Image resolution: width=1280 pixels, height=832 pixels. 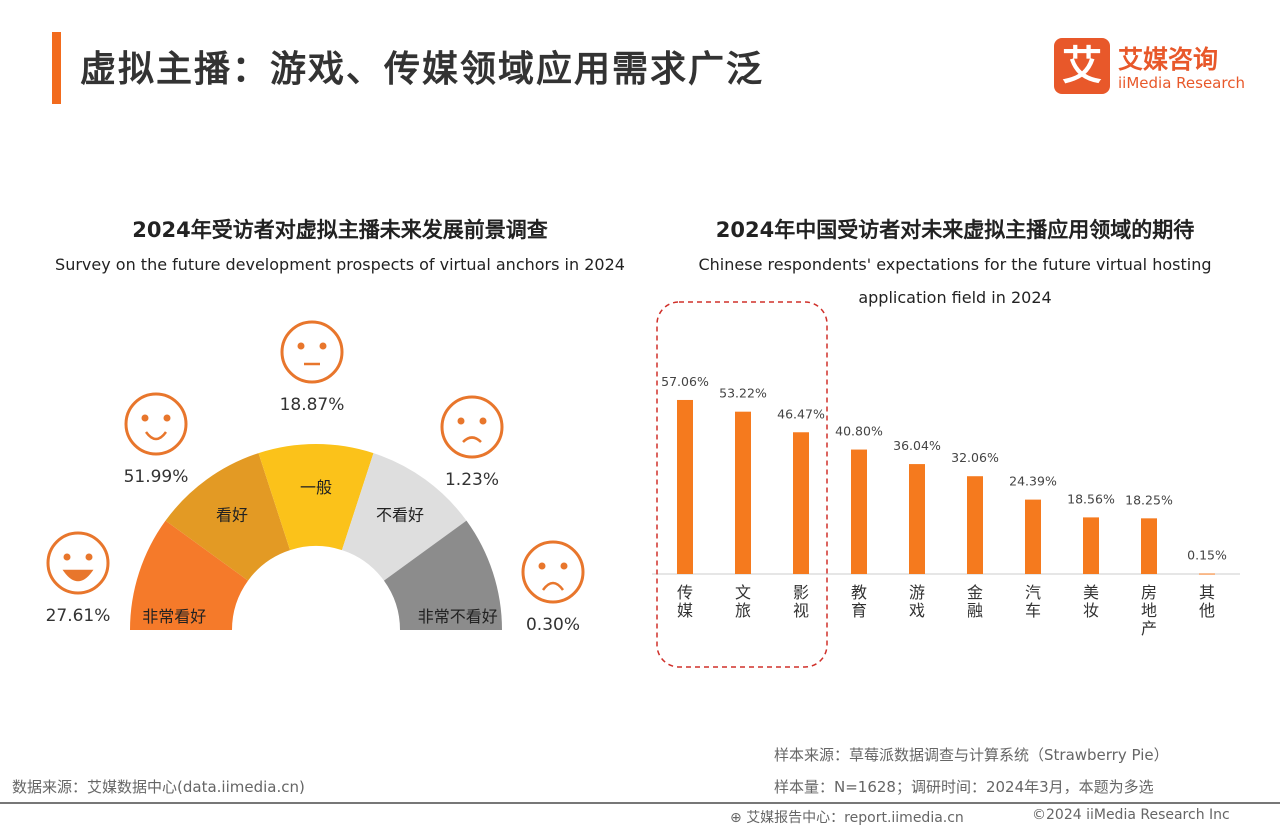 What do you see at coordinates (422, 69) in the screenshot?
I see `page-title: 虚拟主播：游戏、传媒领域应用需求广泛` at bounding box center [422, 69].